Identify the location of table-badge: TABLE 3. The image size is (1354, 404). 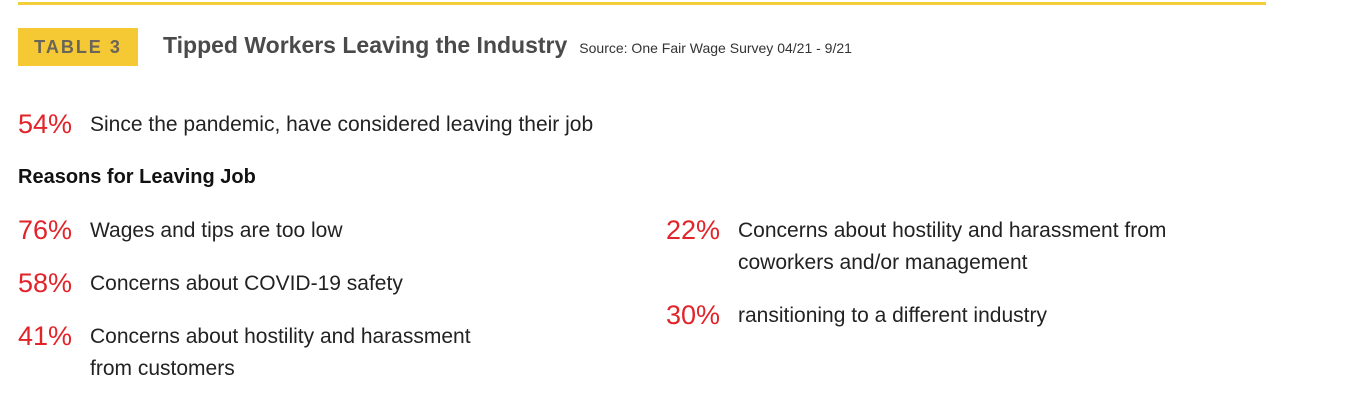
(78, 47).